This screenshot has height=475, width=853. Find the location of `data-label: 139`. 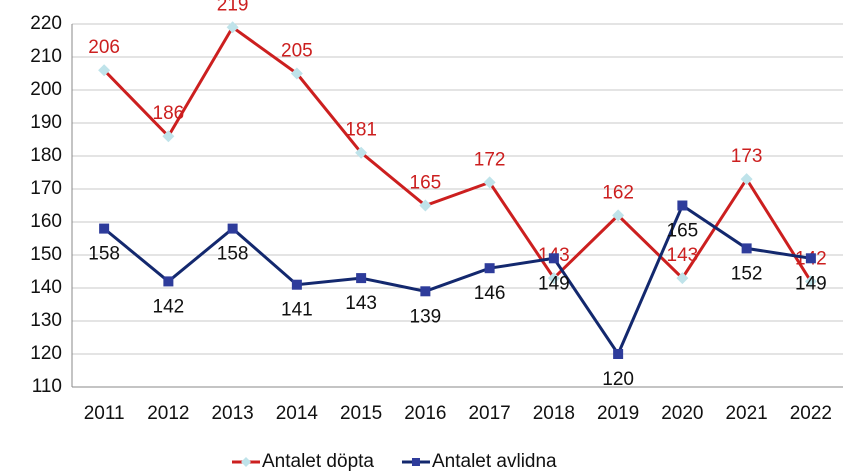

data-label: 139 is located at coordinates (426, 316).